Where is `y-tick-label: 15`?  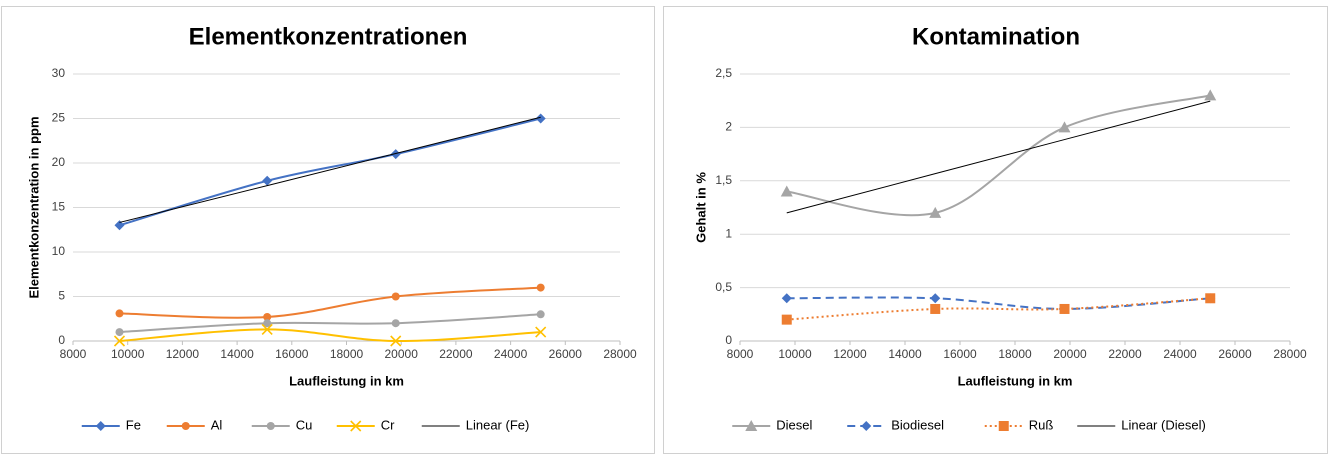
y-tick-label: 15 is located at coordinates (59, 207).